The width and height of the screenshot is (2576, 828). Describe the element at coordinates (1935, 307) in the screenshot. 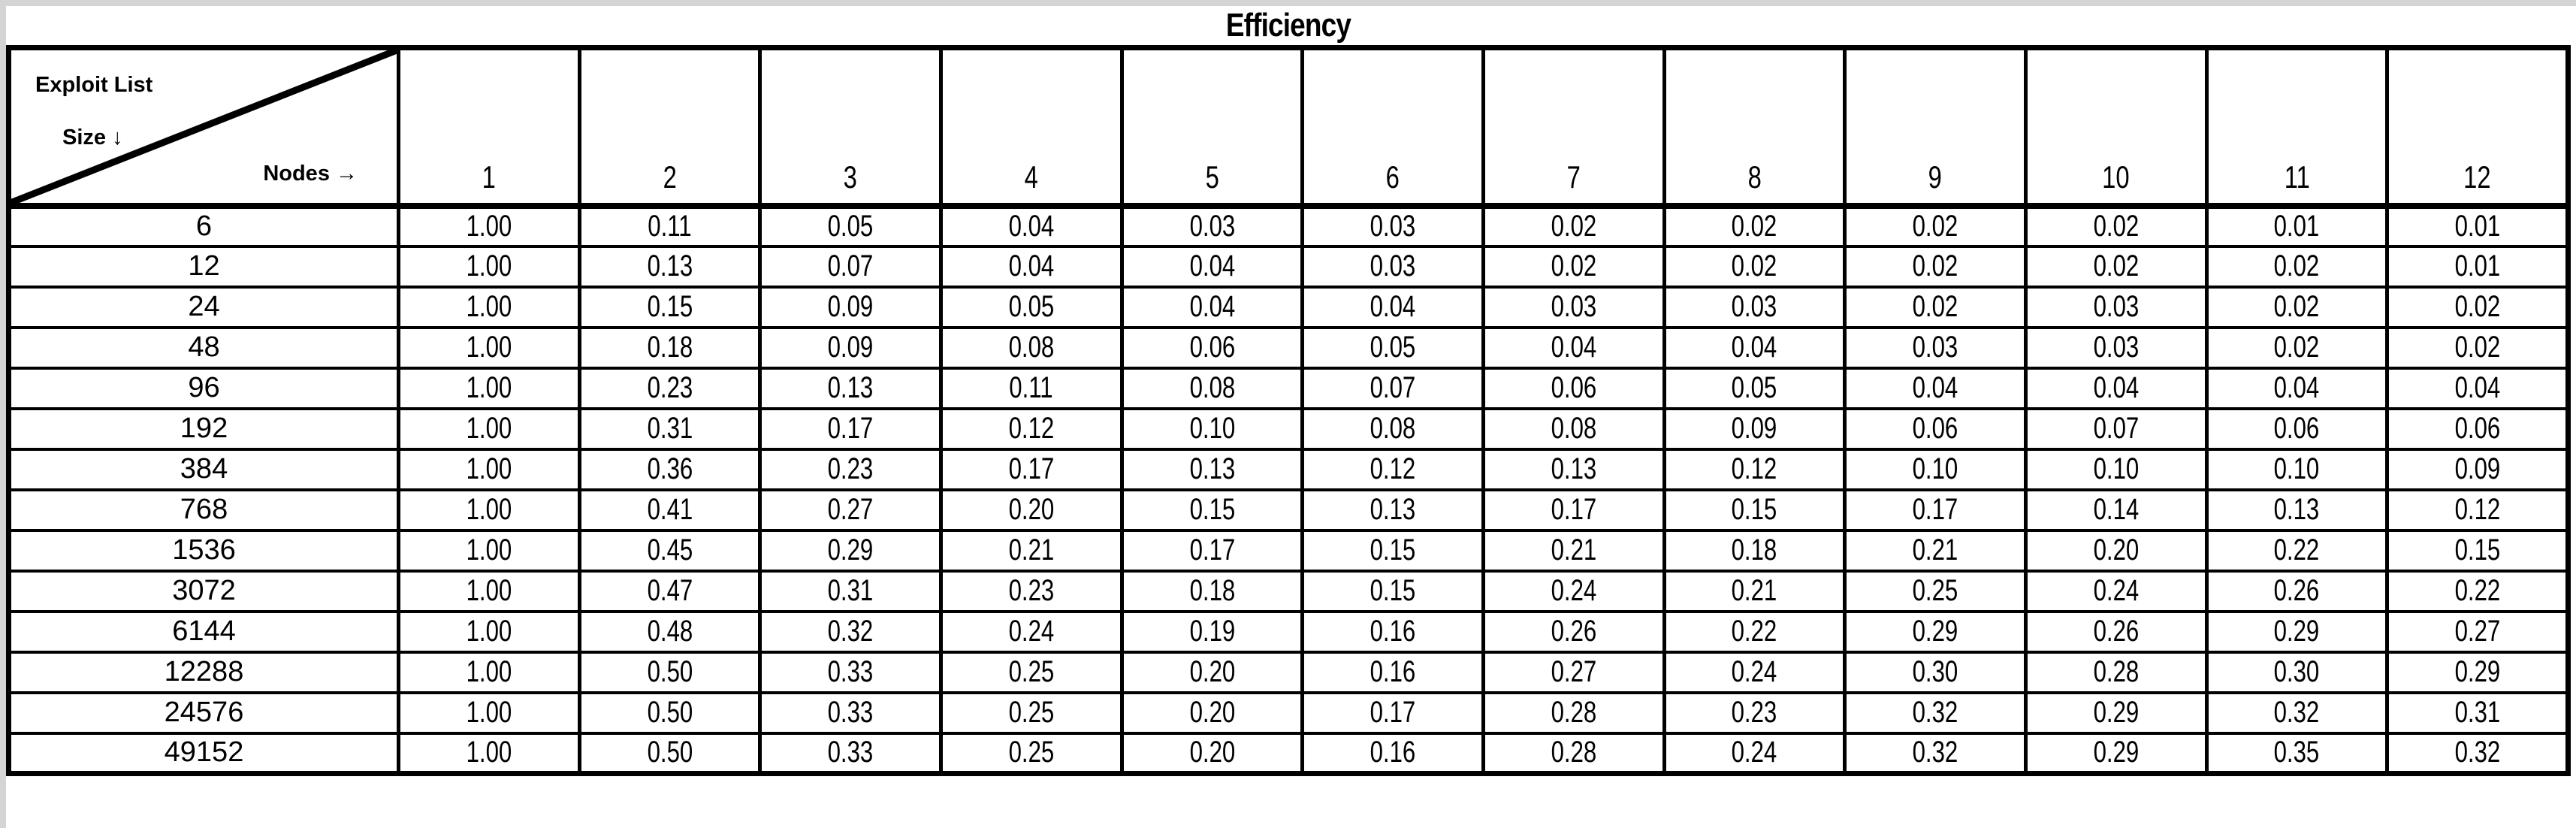

I see `cell-size24-node9: 0.02` at that location.